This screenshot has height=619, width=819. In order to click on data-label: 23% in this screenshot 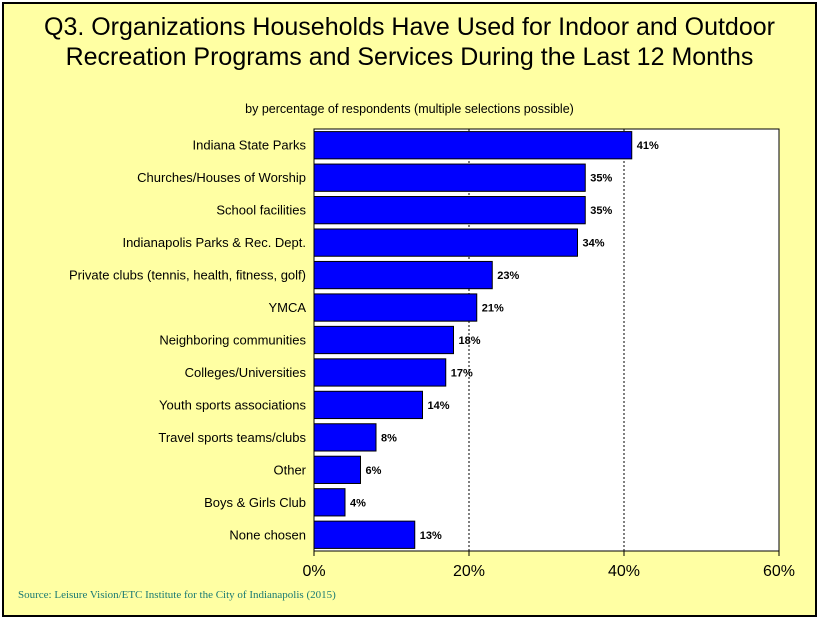, I will do `click(508, 276)`.